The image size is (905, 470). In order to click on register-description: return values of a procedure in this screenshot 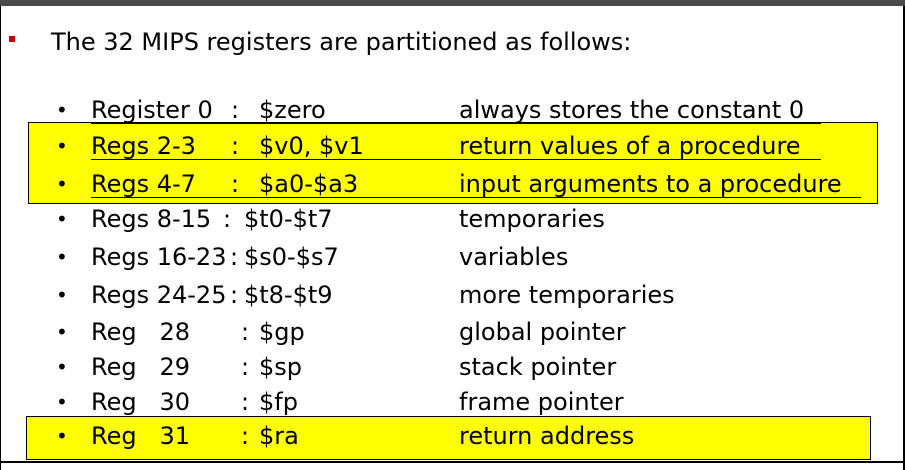, I will do `click(630, 146)`.